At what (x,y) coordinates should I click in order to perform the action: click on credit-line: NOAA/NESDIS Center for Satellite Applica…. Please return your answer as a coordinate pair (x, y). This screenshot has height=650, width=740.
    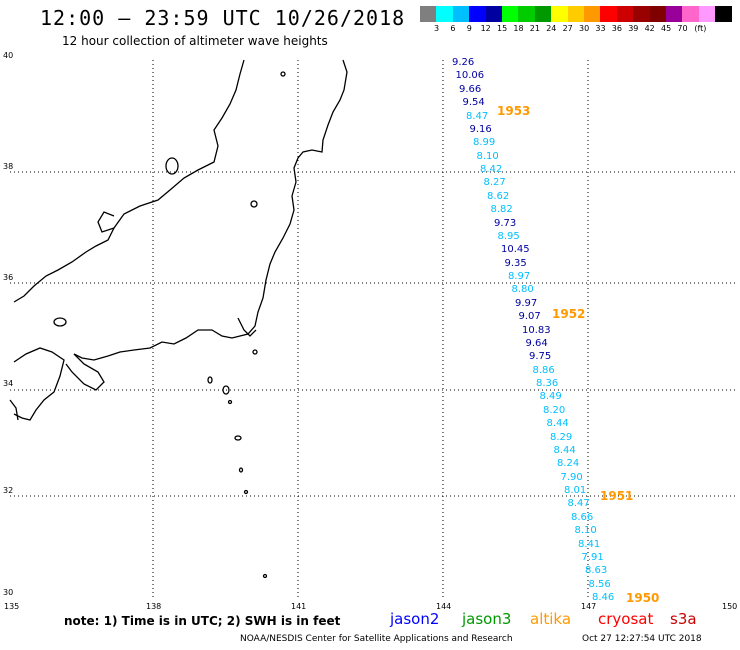
    Looking at the image, I should click on (376, 639).